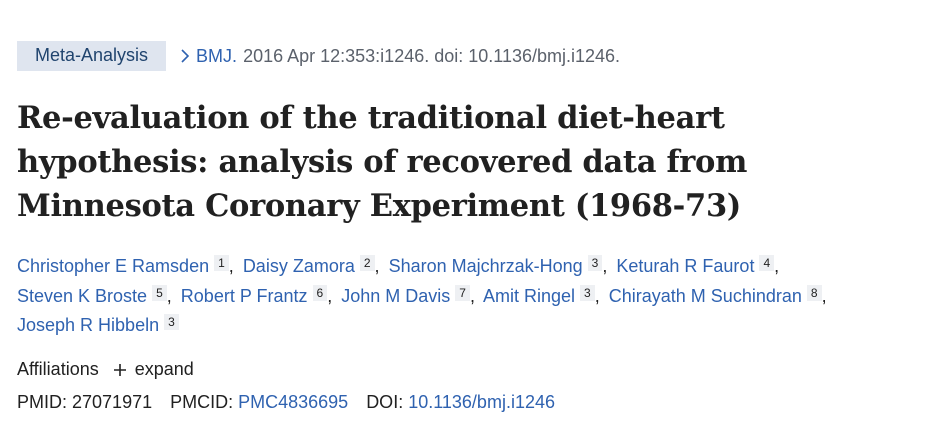 The image size is (940, 446). I want to click on affiliation-number: 5, so click(159, 292).